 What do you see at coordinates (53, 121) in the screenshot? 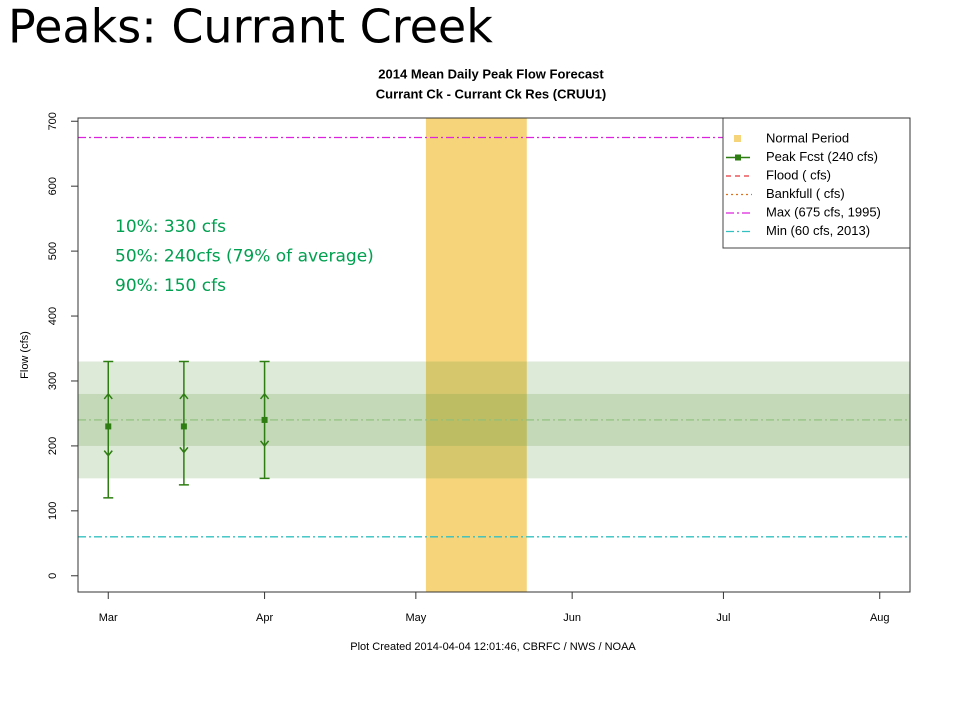
I see `y-tick-label: 700` at bounding box center [53, 121].